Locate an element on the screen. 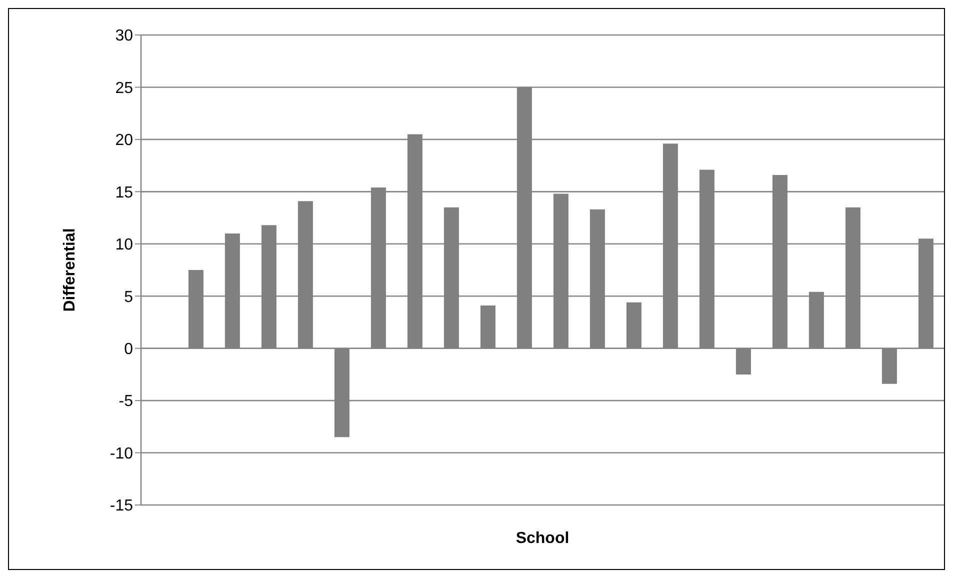 Image resolution: width=953 pixels, height=578 pixels. y-tick-label: -5 is located at coordinates (126, 401).